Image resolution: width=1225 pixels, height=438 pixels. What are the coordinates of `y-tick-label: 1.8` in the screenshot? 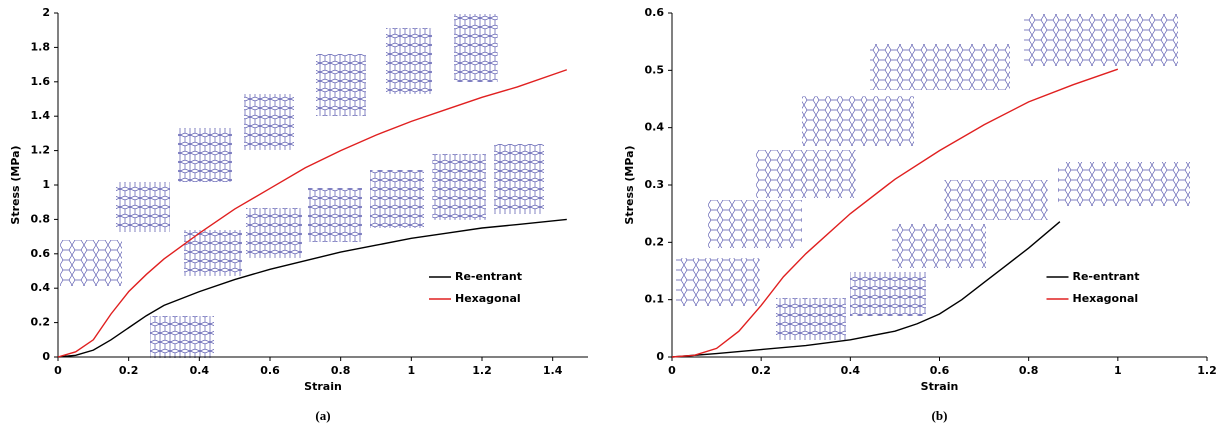 It's located at (41, 46).